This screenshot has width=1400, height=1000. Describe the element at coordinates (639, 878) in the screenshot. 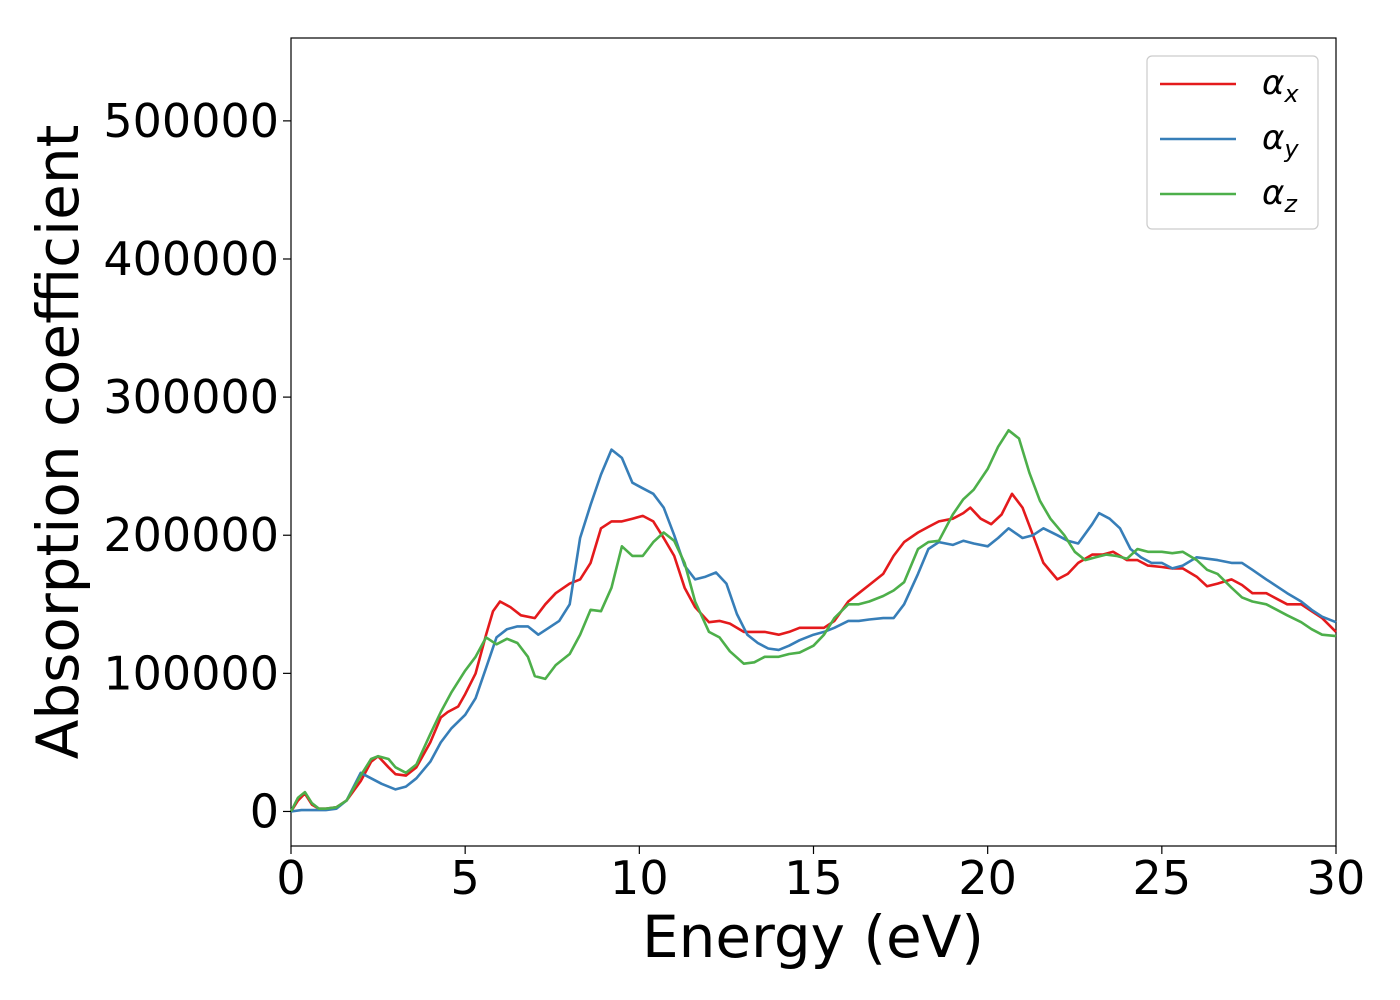

I see `x-tick-label: 10` at that location.